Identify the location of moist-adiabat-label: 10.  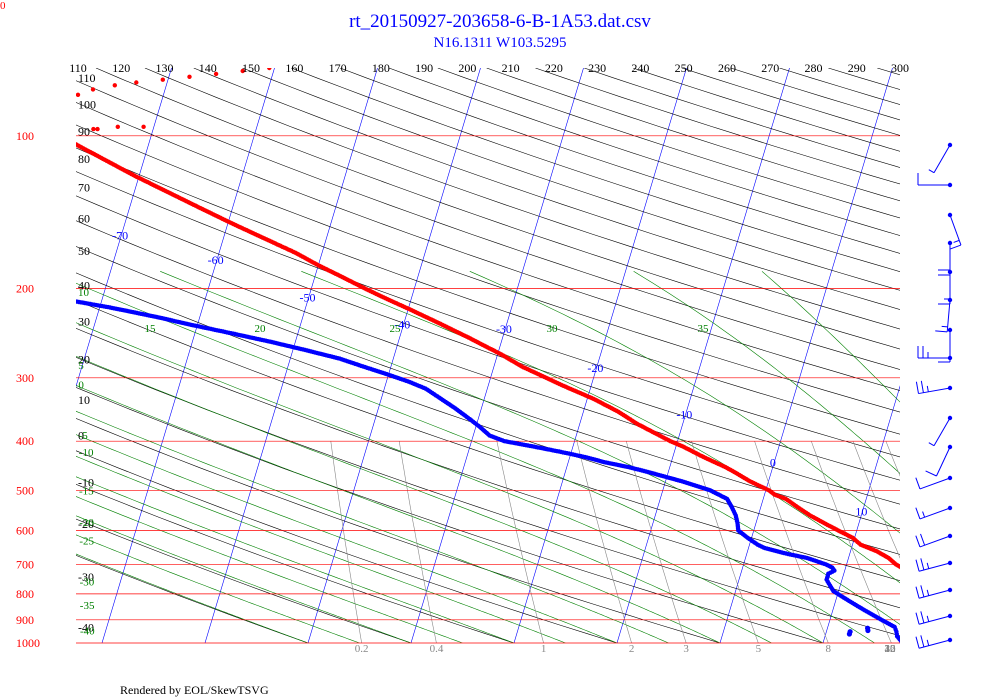
(84, 293).